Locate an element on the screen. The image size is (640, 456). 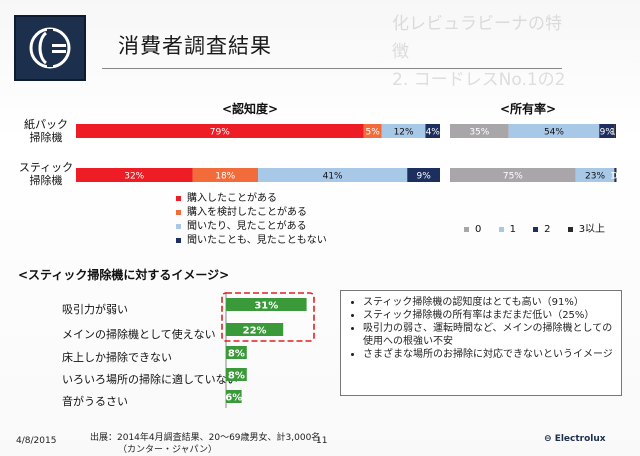
brand-icon: ⊖ is located at coordinates (549, 439).